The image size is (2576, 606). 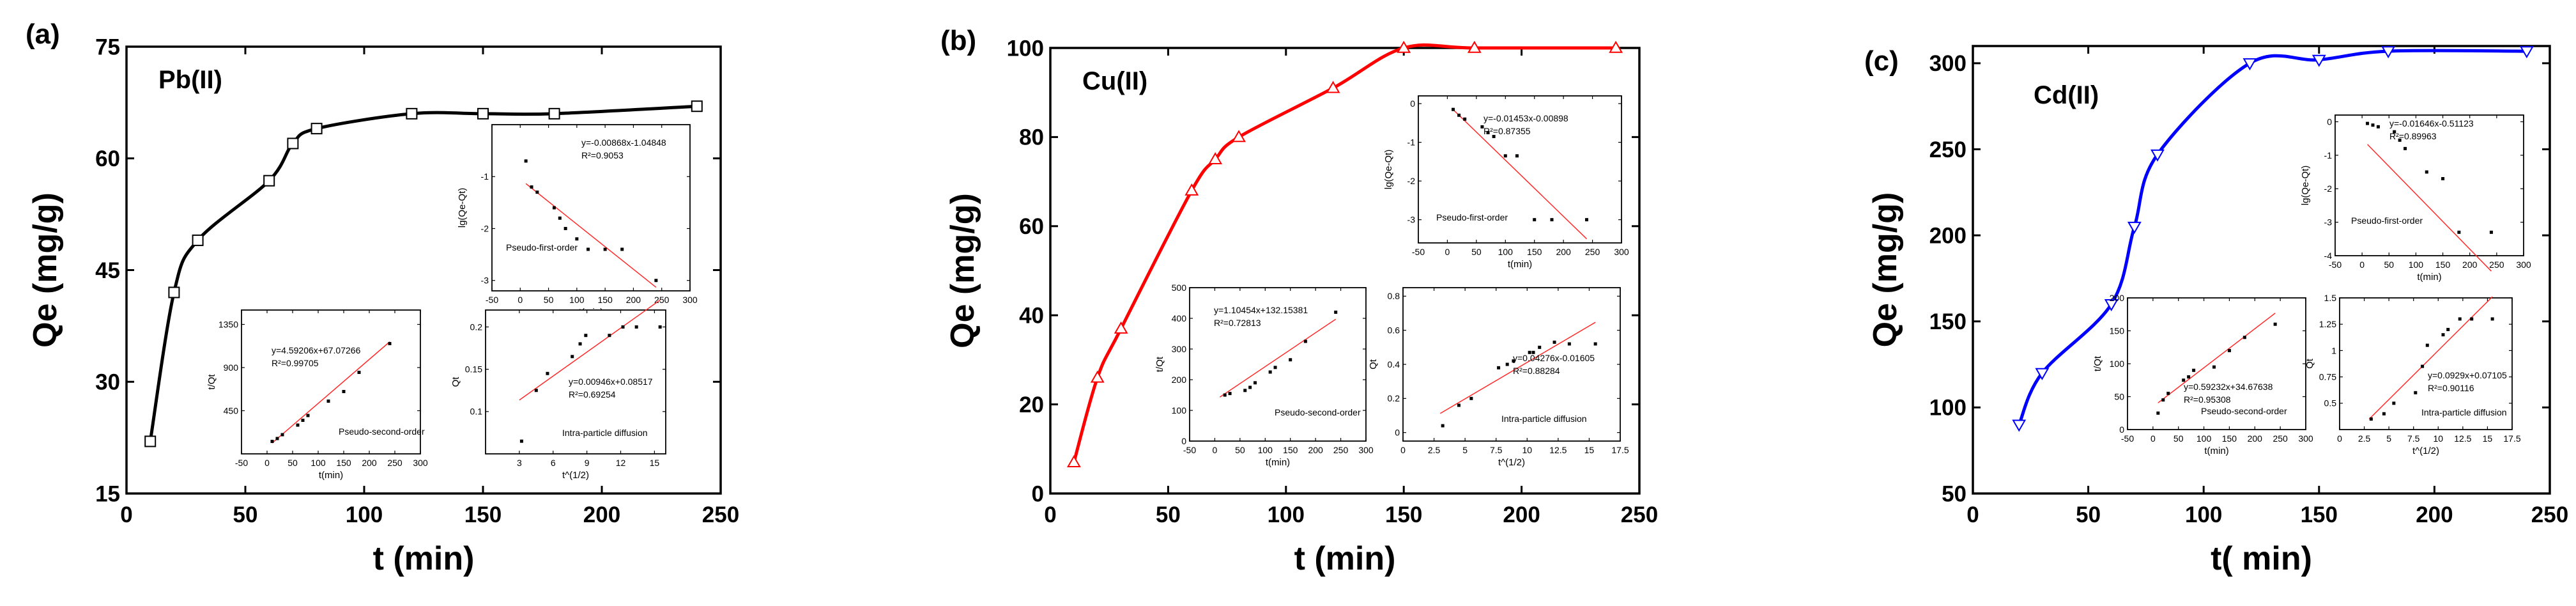 What do you see at coordinates (2261, 558) in the screenshot?
I see `main-x-axis-label: t( min)` at bounding box center [2261, 558].